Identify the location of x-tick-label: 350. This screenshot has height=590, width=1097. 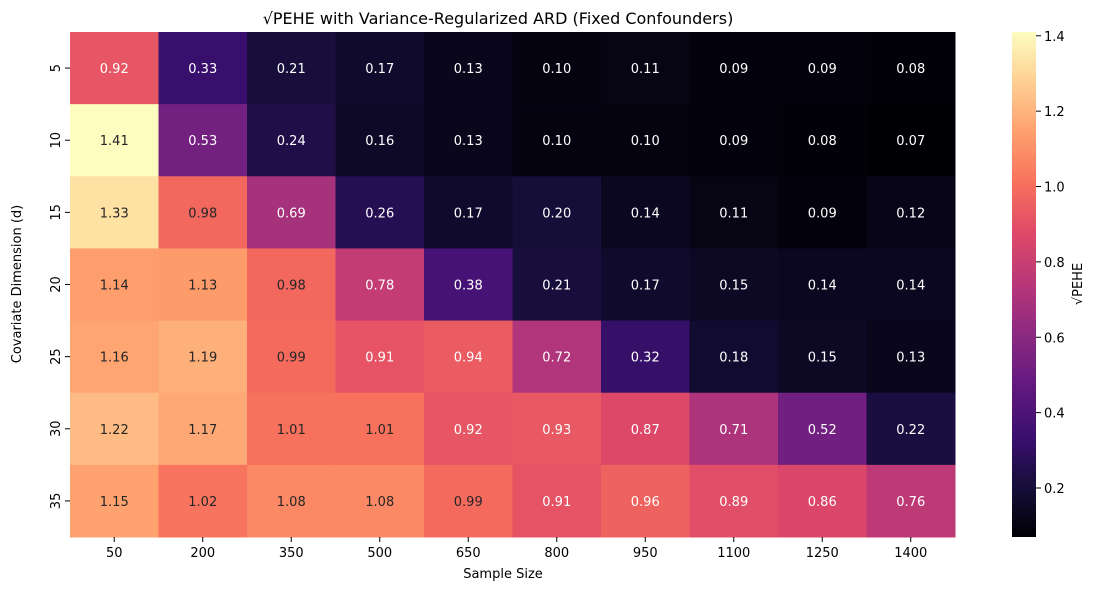
(291, 553).